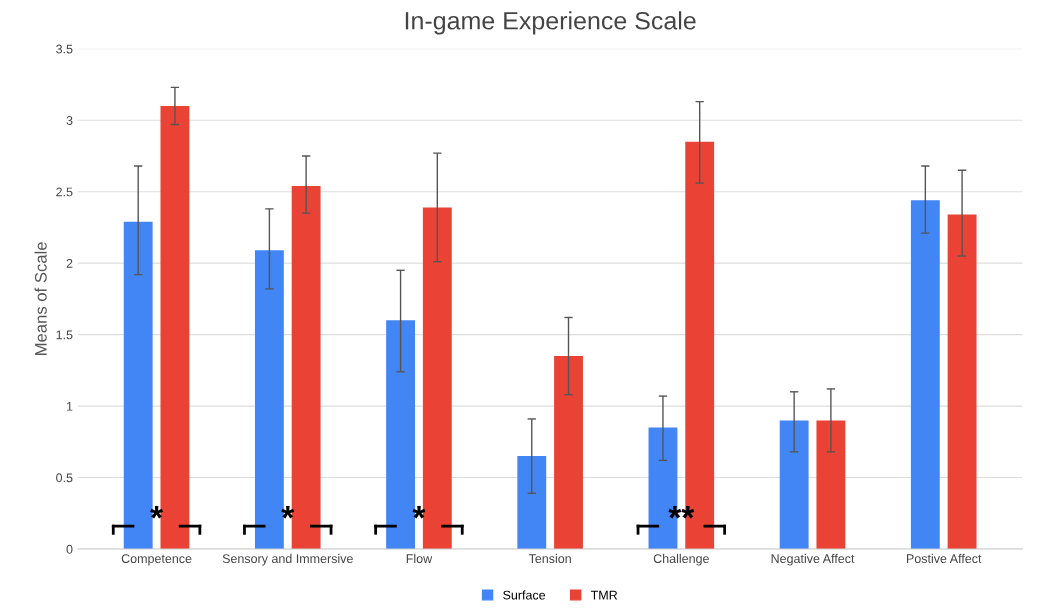 The width and height of the screenshot is (1038, 610). What do you see at coordinates (549, 558) in the screenshot?
I see `x-tick-label: Tension` at bounding box center [549, 558].